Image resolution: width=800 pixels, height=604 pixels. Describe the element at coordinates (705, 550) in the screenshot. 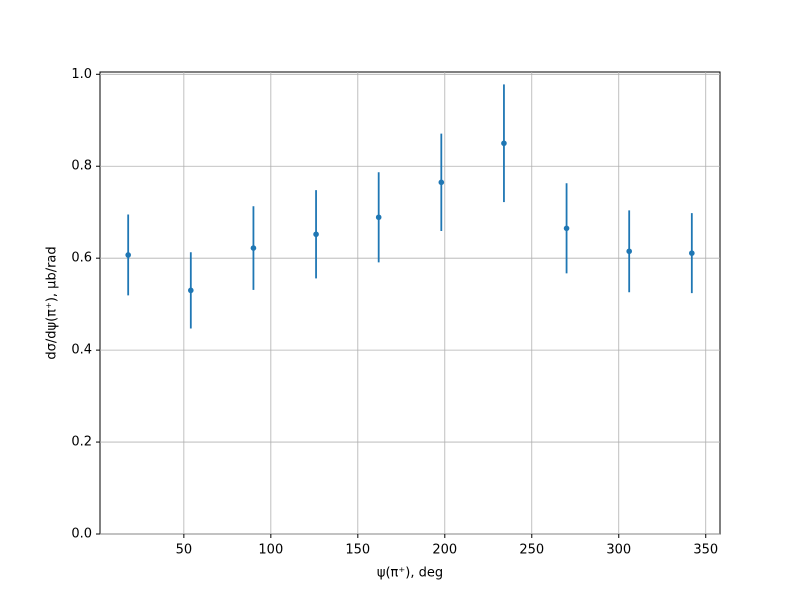

I see `x-tick-label: 350` at that location.